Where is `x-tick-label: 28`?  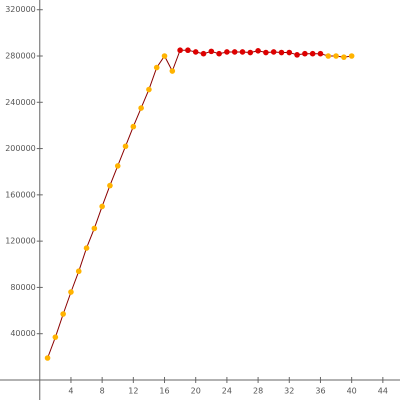 x-tick-label: 28 is located at coordinates (258, 390).